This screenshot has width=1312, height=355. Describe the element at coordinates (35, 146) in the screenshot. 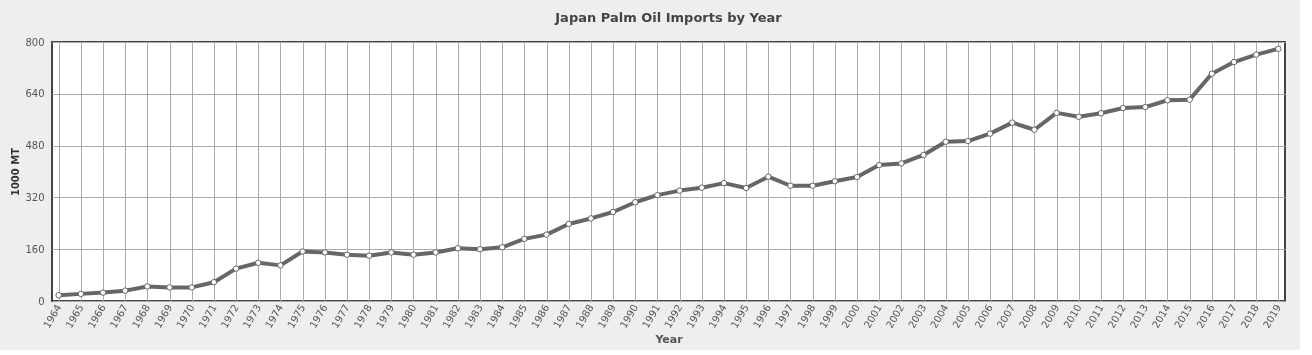

I see `y-tick-label: 480` at that location.